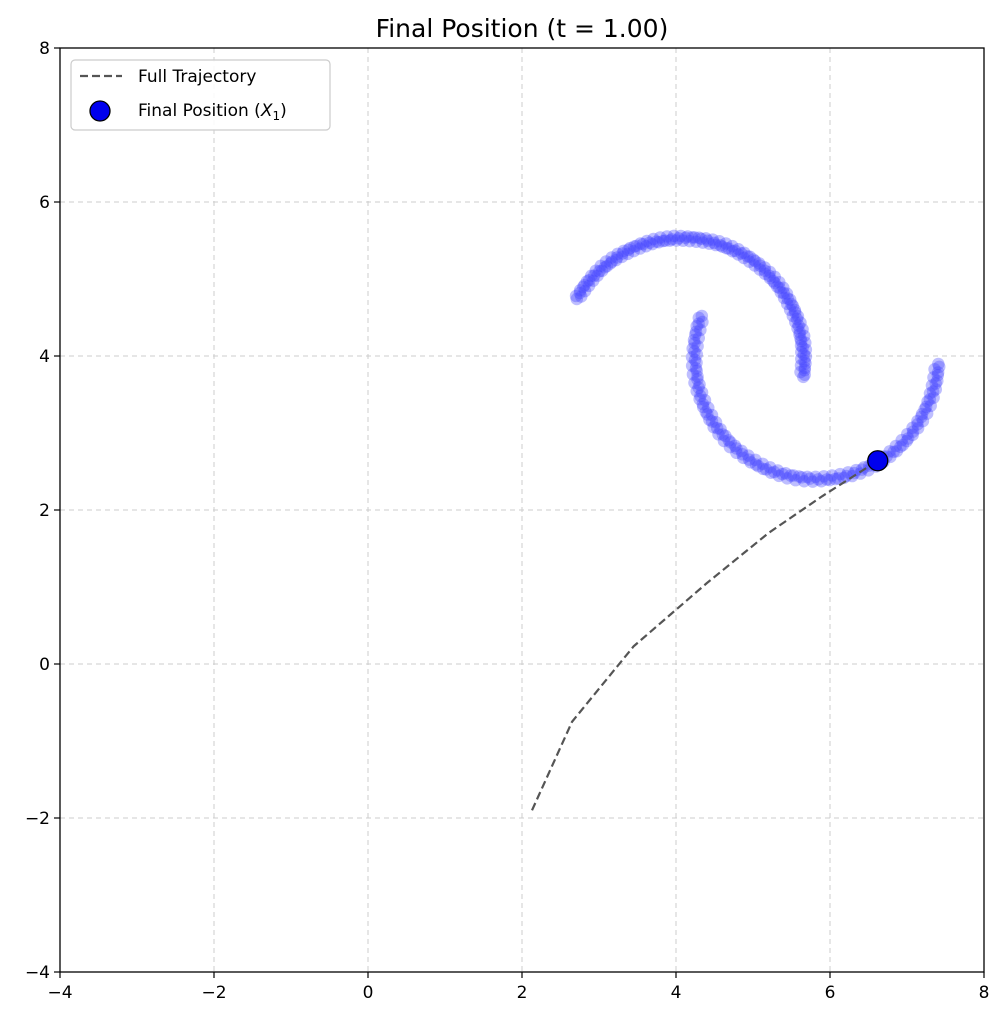 The height and width of the screenshot is (1028, 1005). I want to click on legend-box, so click(200, 95).